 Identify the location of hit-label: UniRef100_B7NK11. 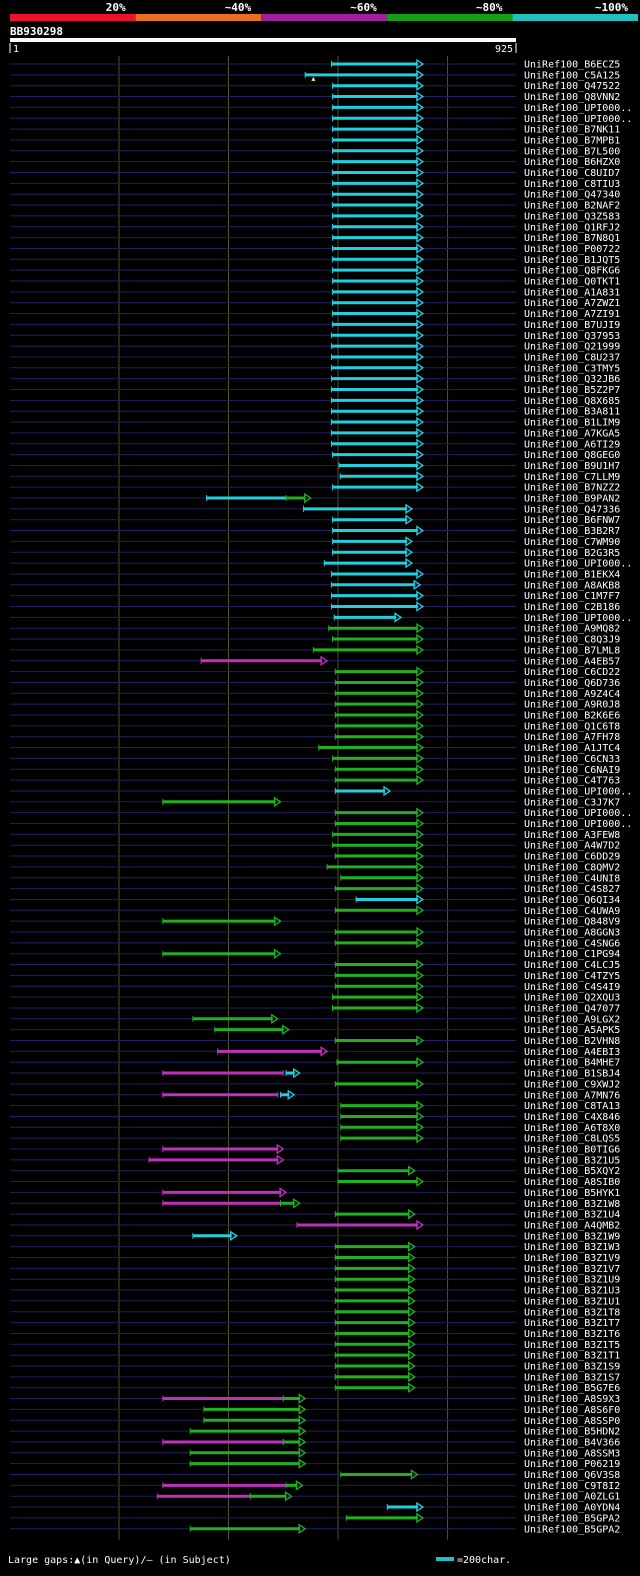
(572, 130).